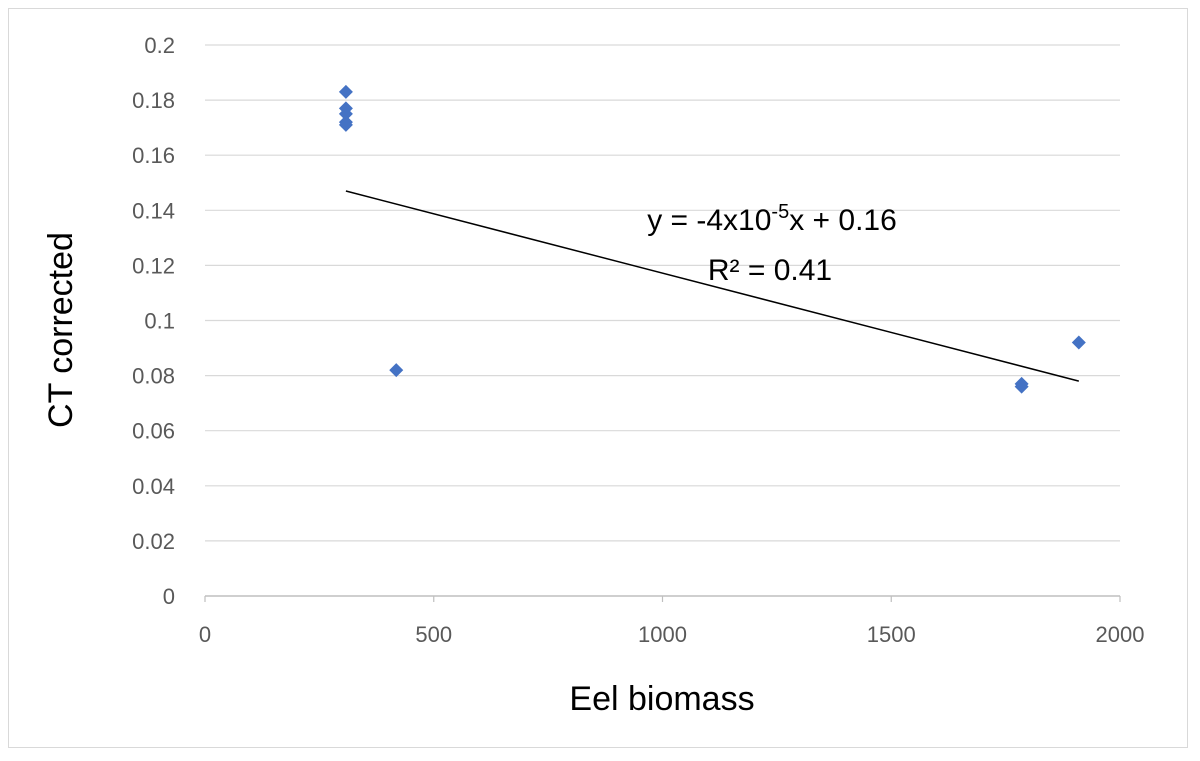  I want to click on equation-suffix: x + 0.16, so click(843, 220).